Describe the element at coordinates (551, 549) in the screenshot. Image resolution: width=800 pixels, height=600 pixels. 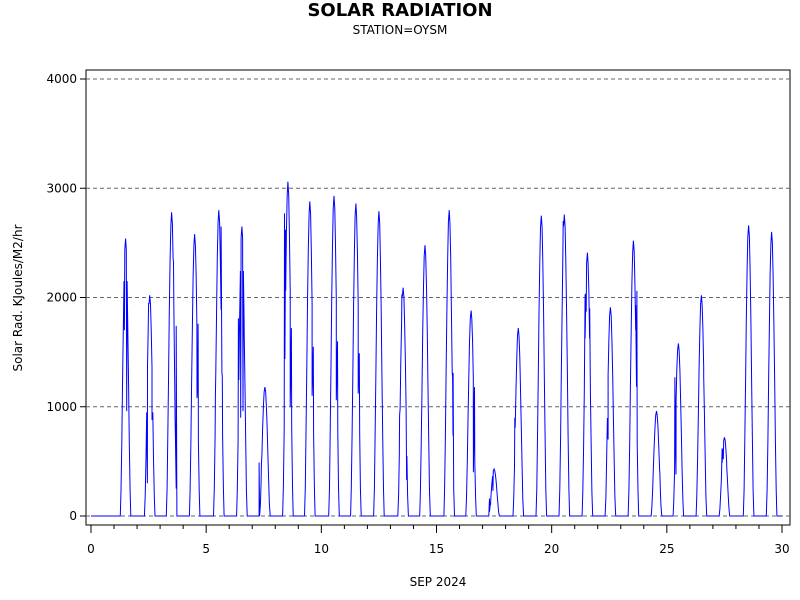
I see `x-tick-label: 20` at that location.